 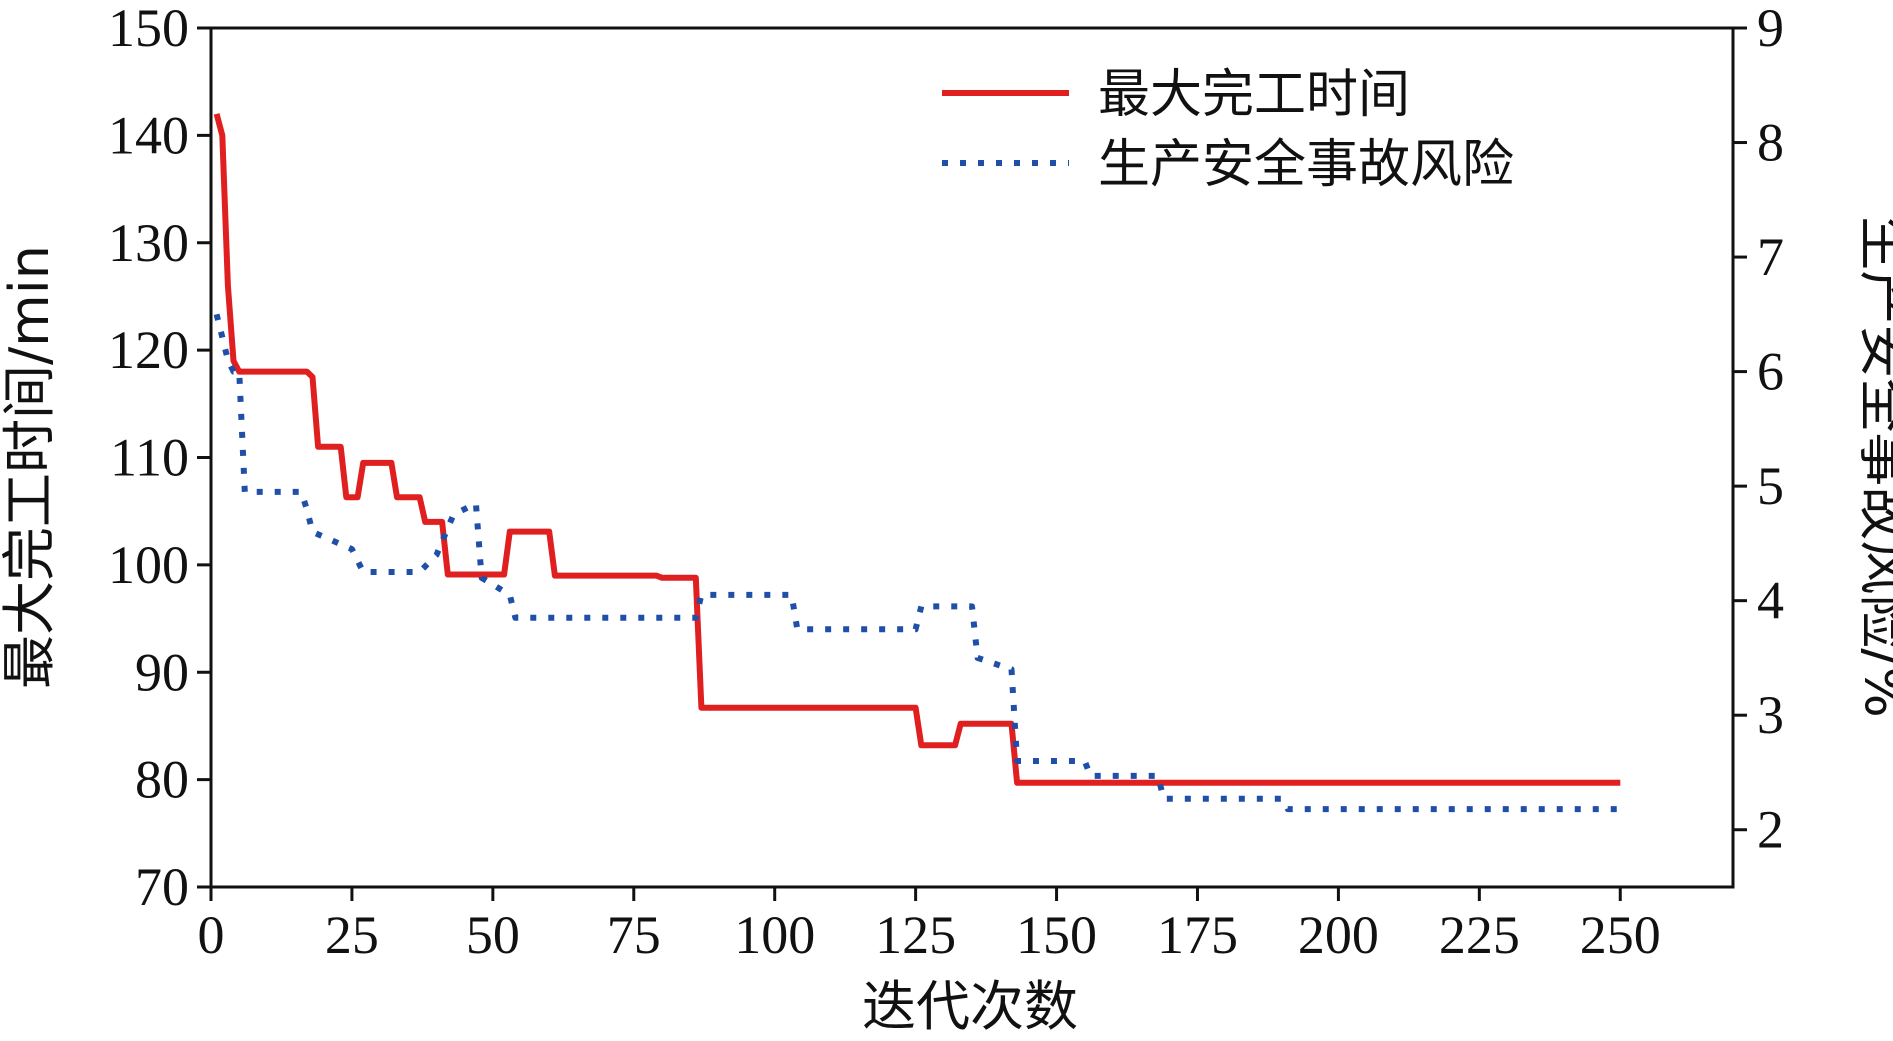 I want to click on x-tick-label: 0, so click(x=211, y=935).